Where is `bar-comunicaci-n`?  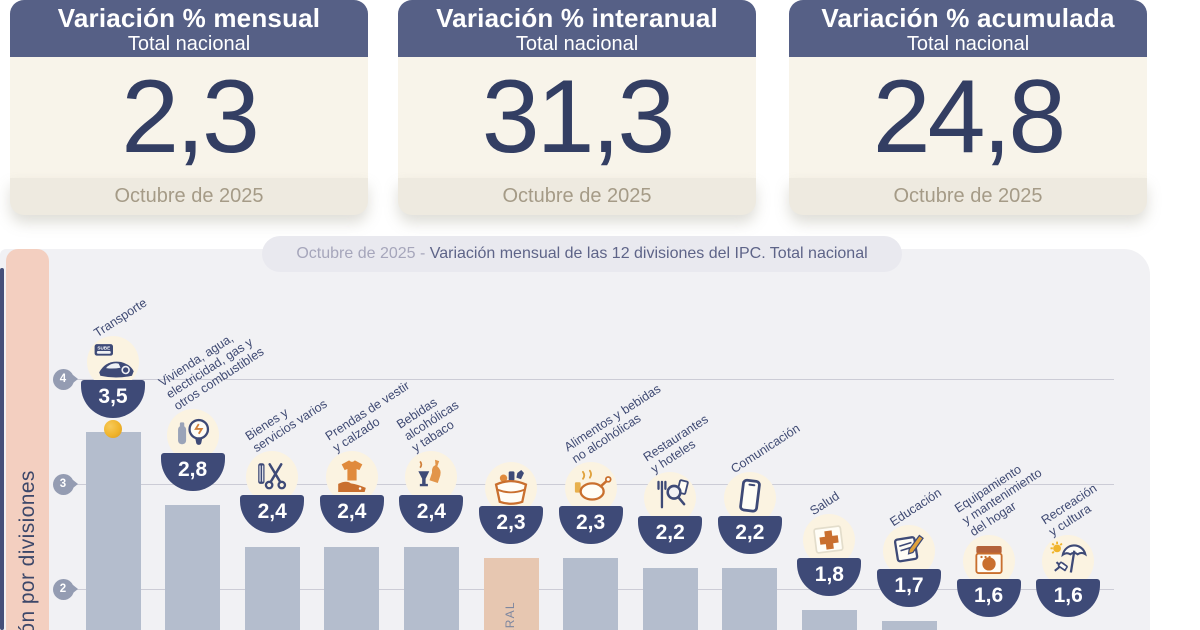
bar-comunicaci-n is located at coordinates (750, 599).